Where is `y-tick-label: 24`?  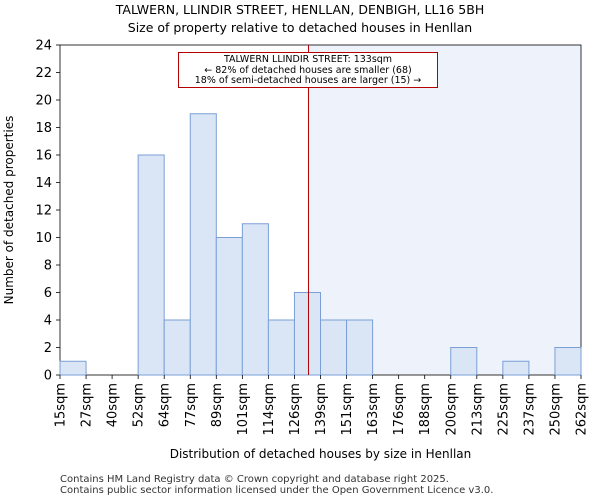
y-tick-label: 24 is located at coordinates (43, 46).